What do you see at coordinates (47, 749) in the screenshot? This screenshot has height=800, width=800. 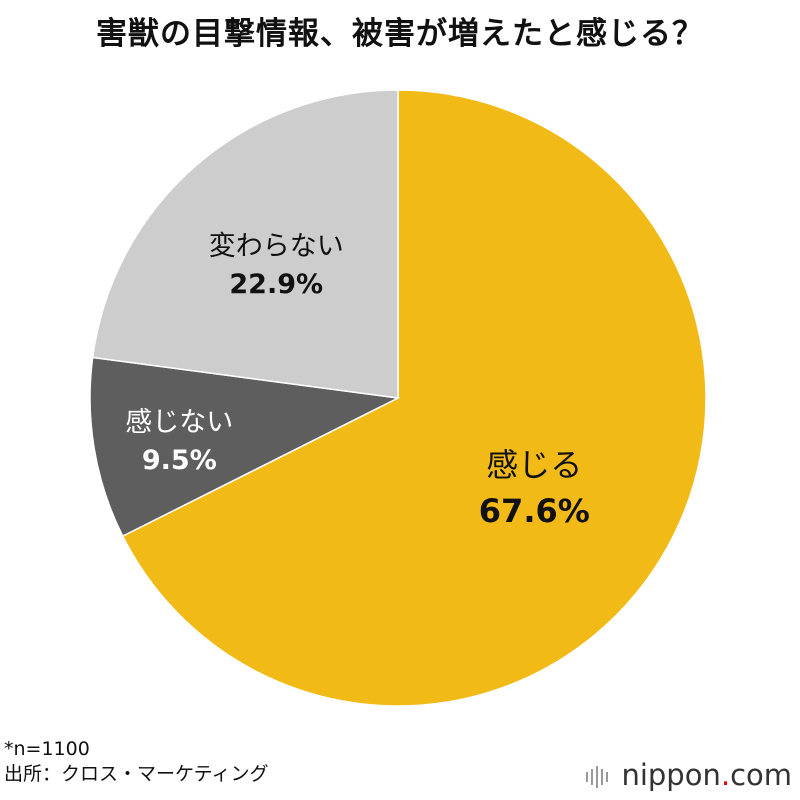 I see `sample-size-note: *n=1100` at bounding box center [47, 749].